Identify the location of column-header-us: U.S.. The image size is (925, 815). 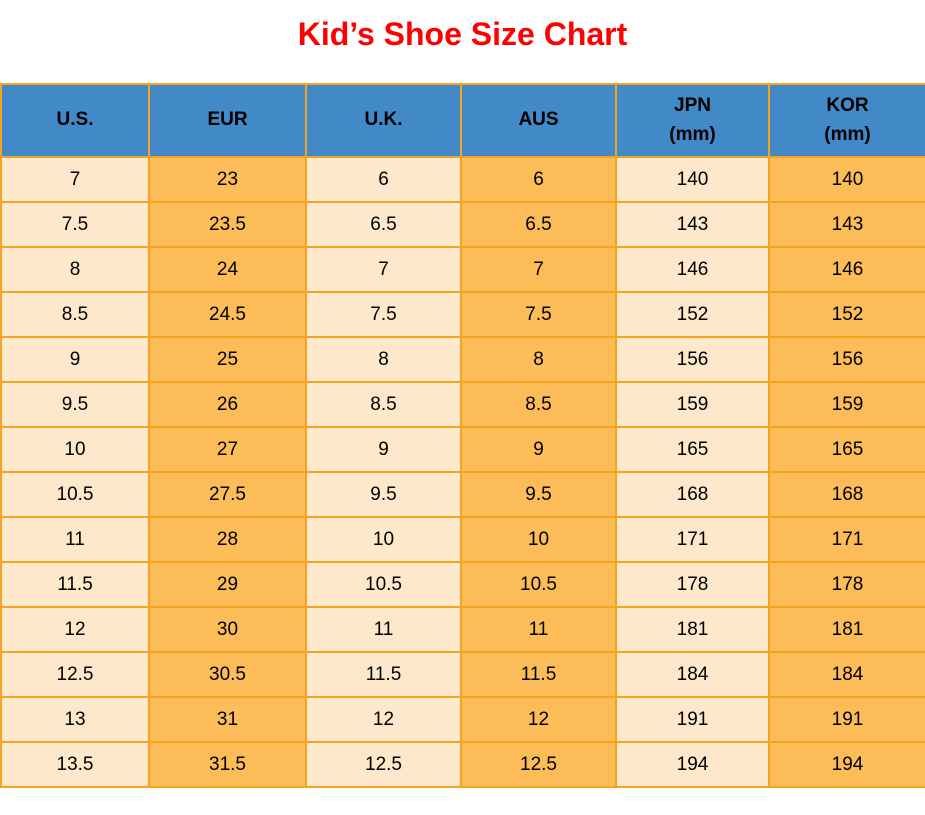
(75, 120).